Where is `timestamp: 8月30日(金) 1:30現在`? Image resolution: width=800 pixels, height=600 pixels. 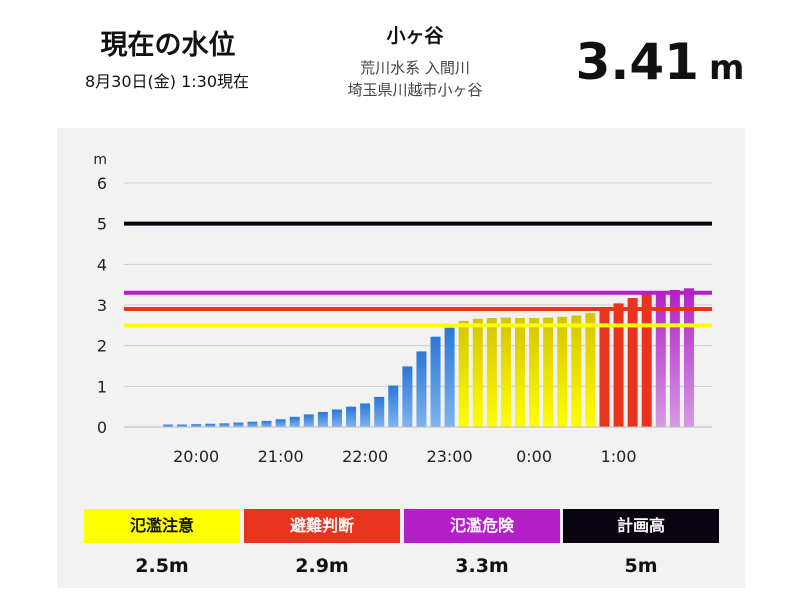 timestamp: 8月30日(金) 1:30現在 is located at coordinates (167, 81).